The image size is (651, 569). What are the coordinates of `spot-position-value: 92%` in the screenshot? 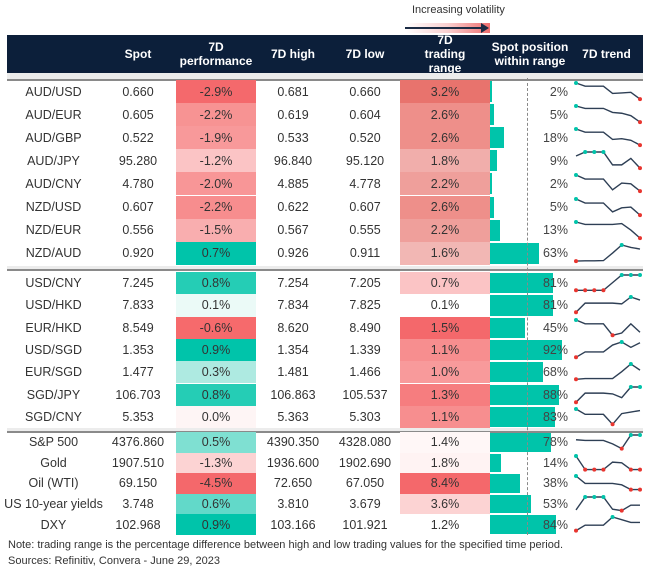 It's located at (555, 350).